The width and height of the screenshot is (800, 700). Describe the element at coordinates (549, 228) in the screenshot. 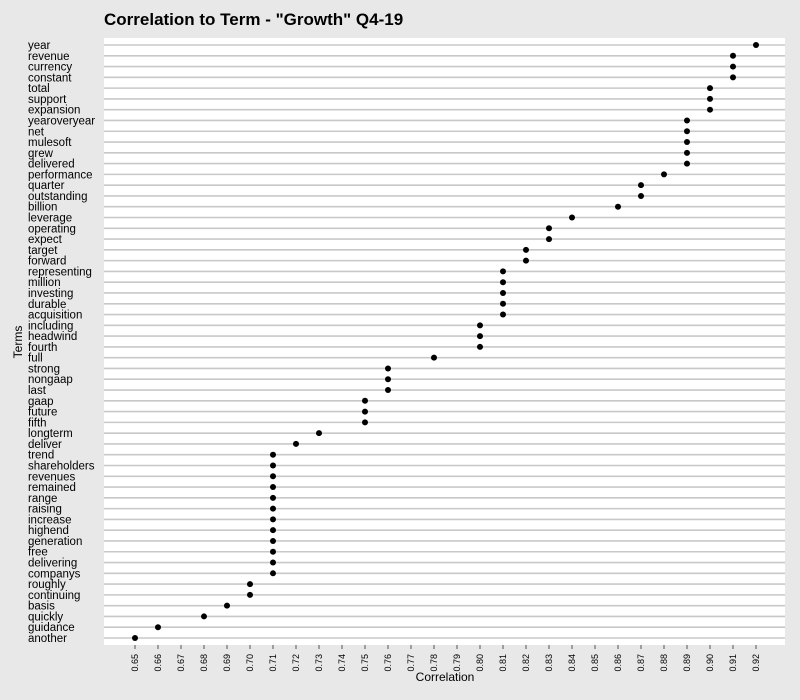

I see `point-operating` at that location.